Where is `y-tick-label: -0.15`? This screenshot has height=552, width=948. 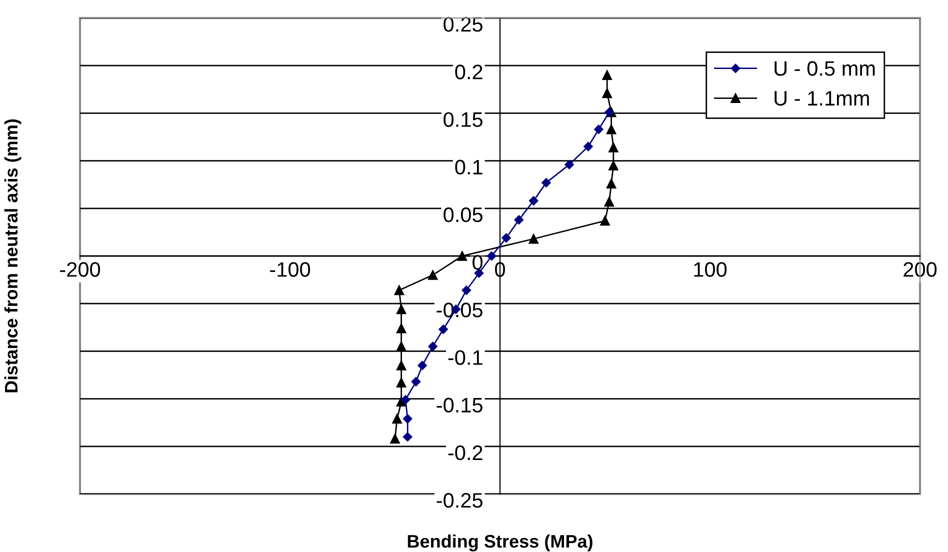 y-tick-label: -0.15 is located at coordinates (459, 405).